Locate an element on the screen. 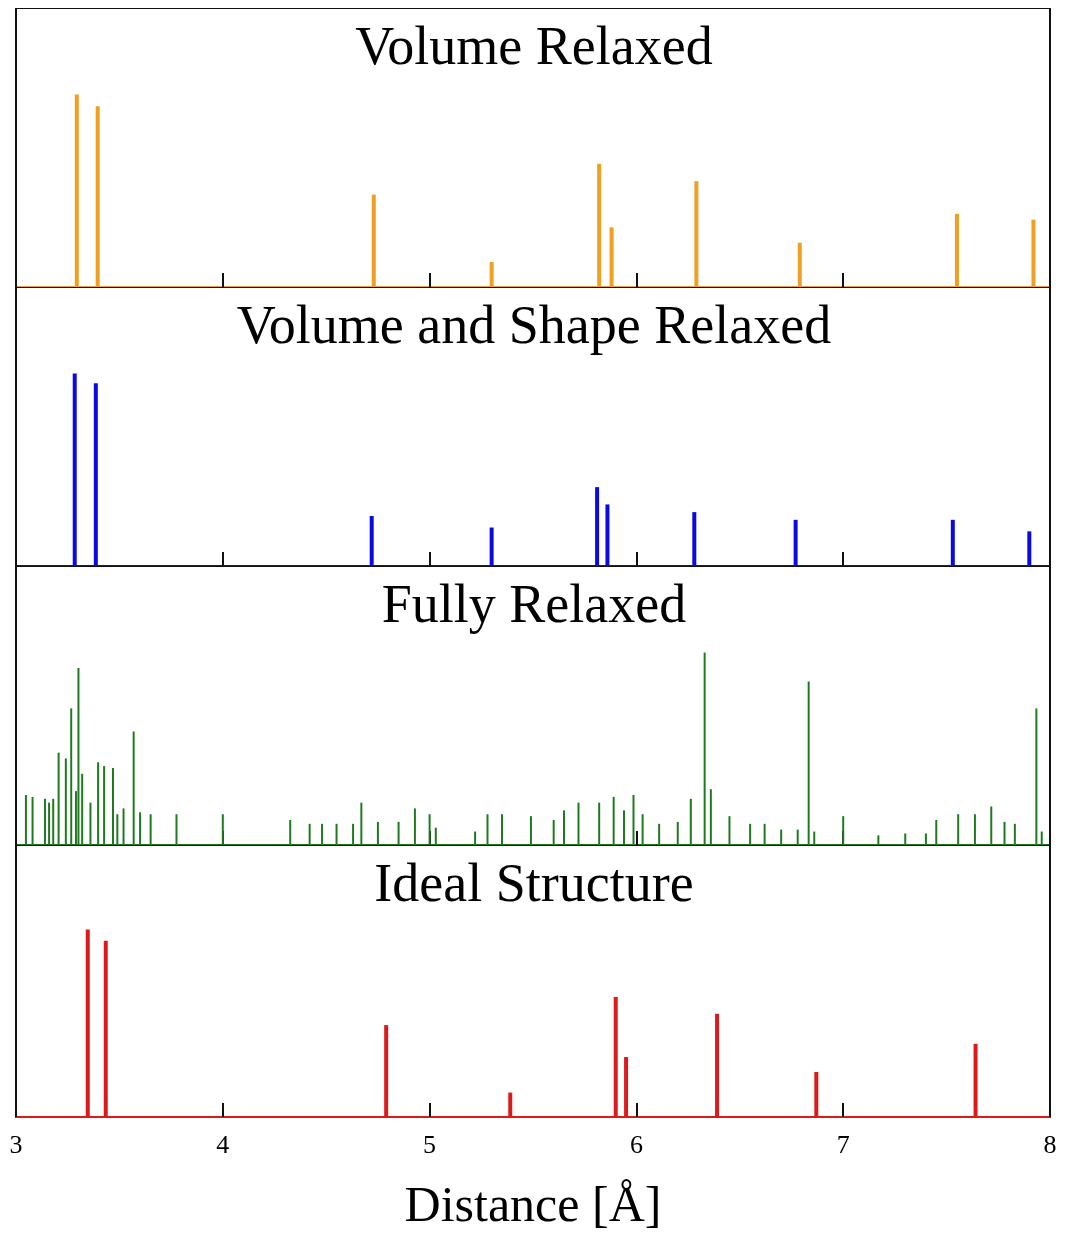 This screenshot has height=1254, width=1070. chart-title: Volume and Shape Relaxed is located at coordinates (534, 325).